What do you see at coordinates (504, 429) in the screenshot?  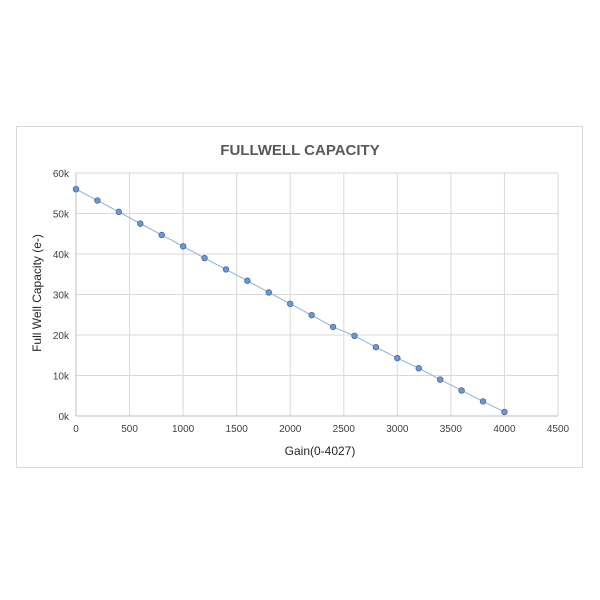 I see `x-tick-label: 4000` at bounding box center [504, 429].